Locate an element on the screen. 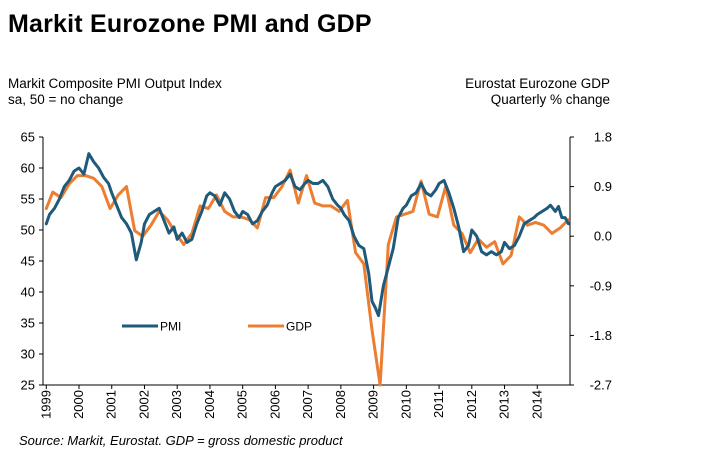  x-axis-tick-label: 2000 is located at coordinates (78, 404).